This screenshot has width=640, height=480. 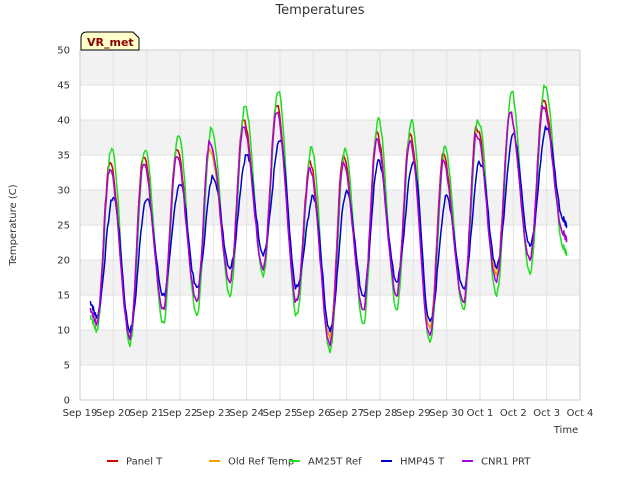 I want to click on x-tick-label: Sep 24, so click(x=246, y=413).